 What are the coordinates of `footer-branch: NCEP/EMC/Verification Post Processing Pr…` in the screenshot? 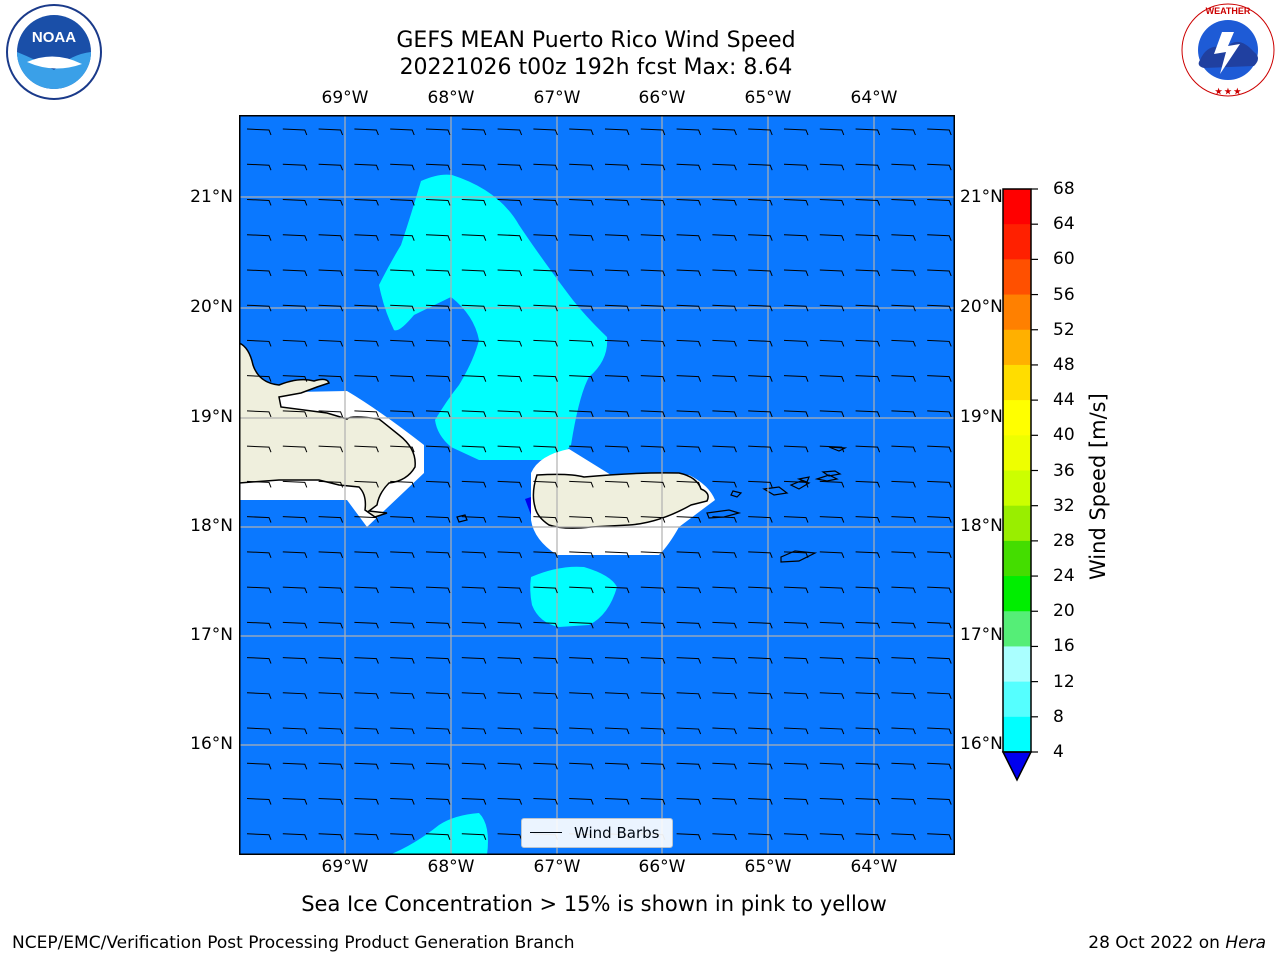 It's located at (293, 943).